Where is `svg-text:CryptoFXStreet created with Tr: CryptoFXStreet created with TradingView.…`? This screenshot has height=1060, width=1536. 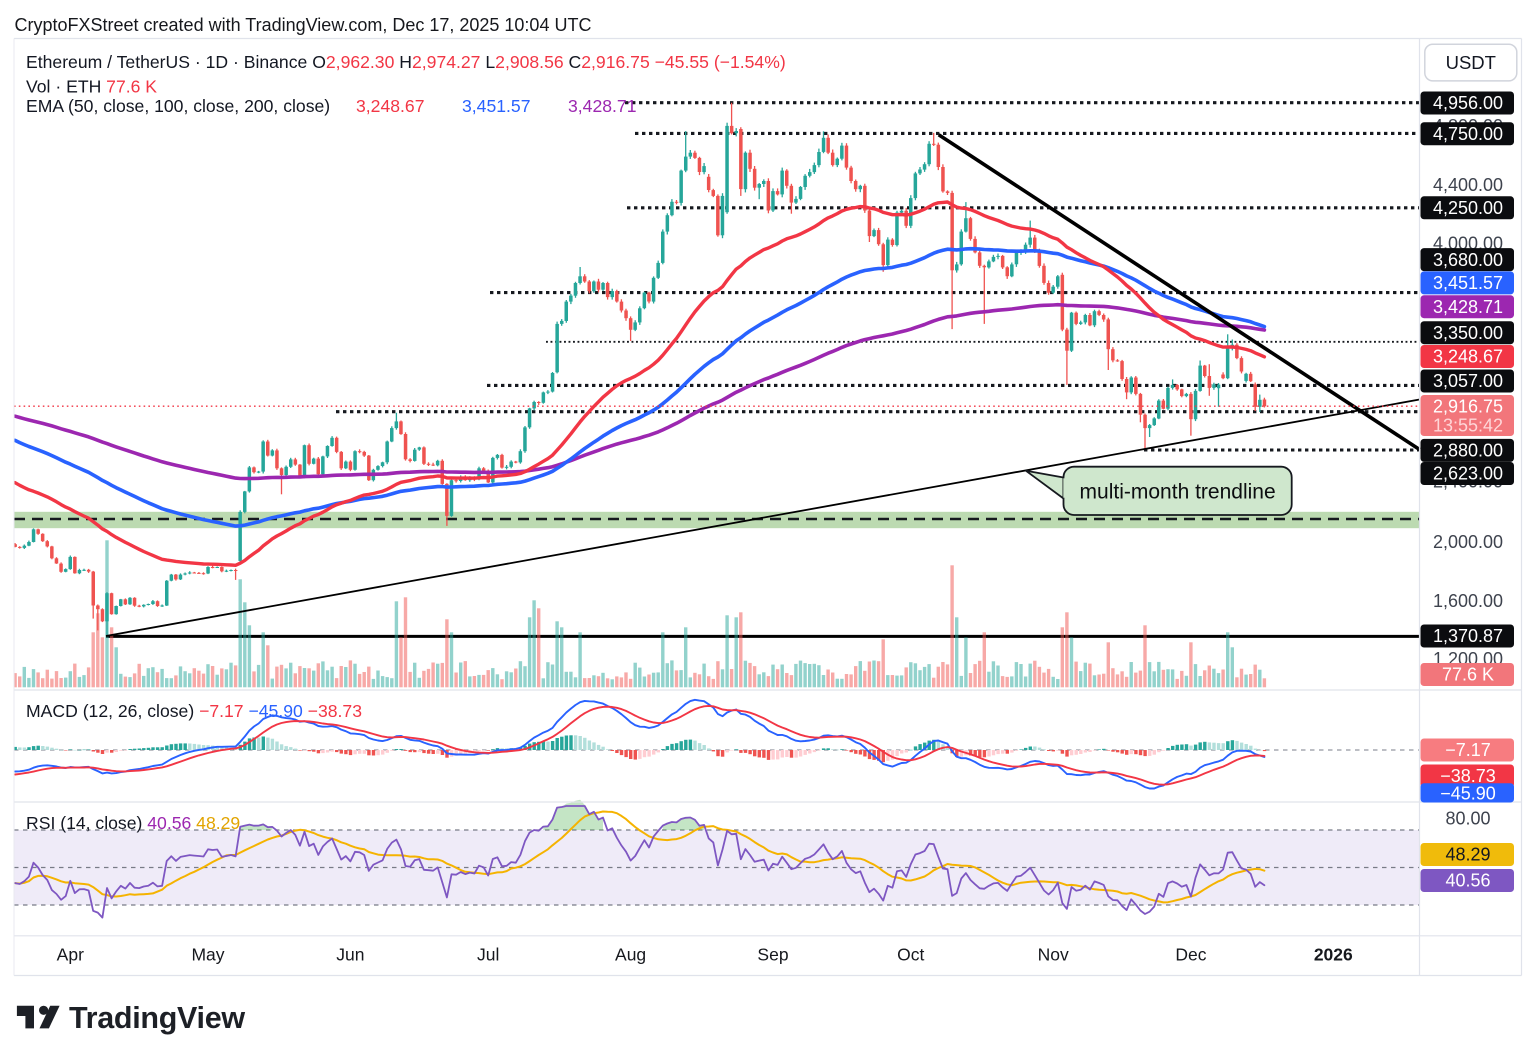 svg-text:CryptoFXStreet created with Tr: CryptoFXStreet created with TradingView.… is located at coordinates (303, 25).